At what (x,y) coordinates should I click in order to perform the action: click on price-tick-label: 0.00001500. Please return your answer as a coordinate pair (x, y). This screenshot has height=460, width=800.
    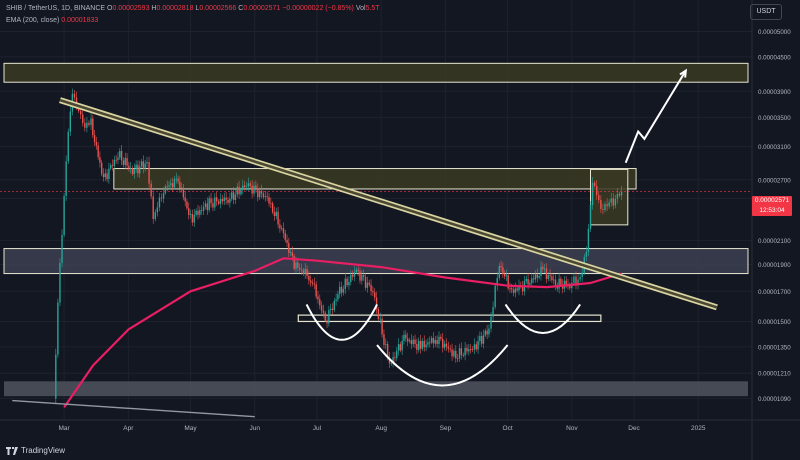
    Looking at the image, I should click on (774, 322).